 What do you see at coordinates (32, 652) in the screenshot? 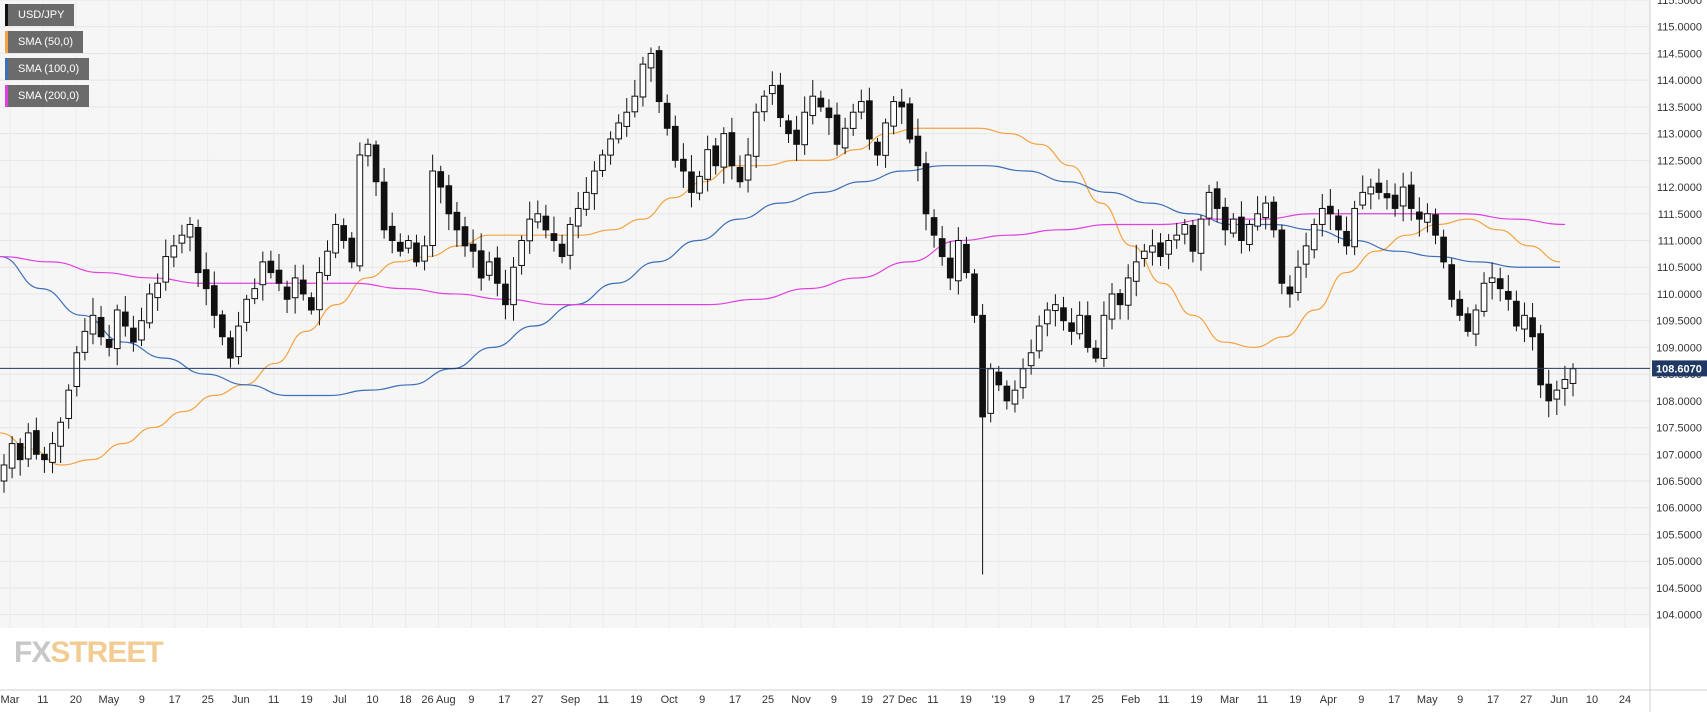
I see `logo-fx: FX` at bounding box center [32, 652].